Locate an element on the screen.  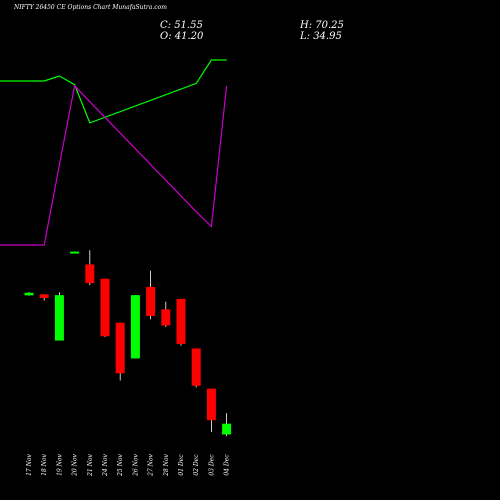
candle-body-27-nov is located at coordinates (151, 301).